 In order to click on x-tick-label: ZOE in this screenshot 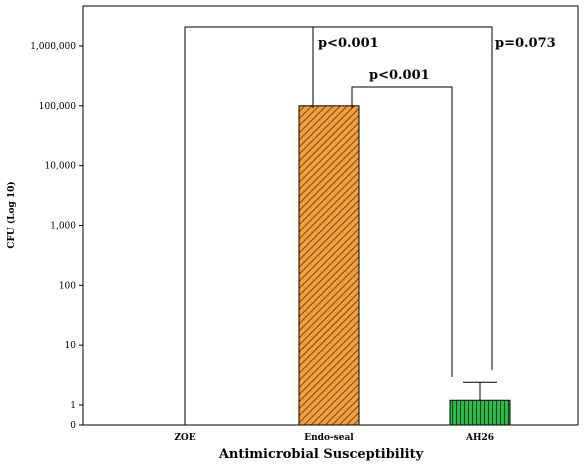, I will do `click(184, 438)`.